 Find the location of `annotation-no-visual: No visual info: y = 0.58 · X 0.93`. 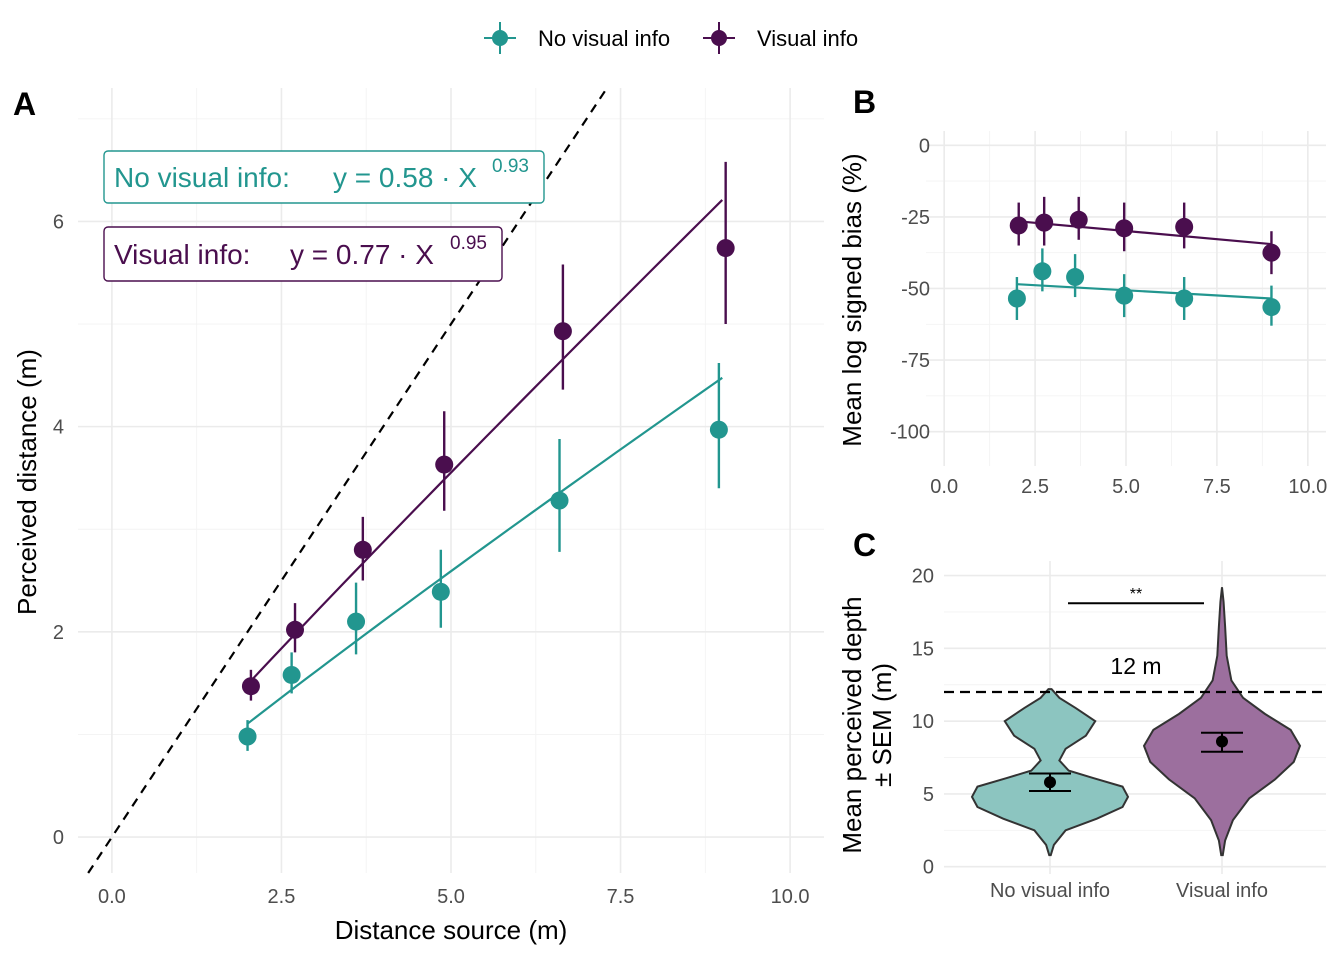

annotation-no-visual: No visual info: y = 0.58 · X 0.93 is located at coordinates (324, 177).